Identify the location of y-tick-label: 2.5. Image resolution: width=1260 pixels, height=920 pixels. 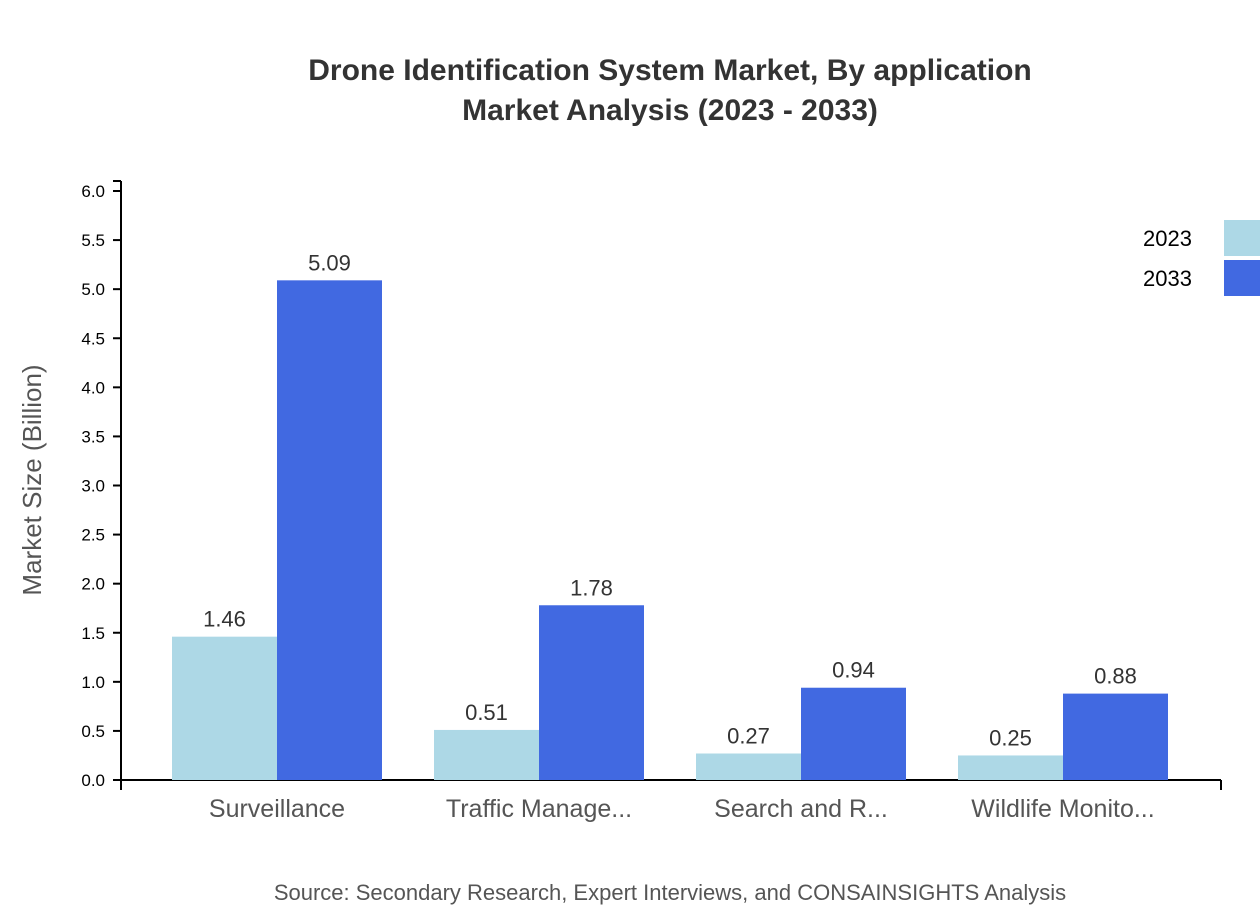
(93, 535).